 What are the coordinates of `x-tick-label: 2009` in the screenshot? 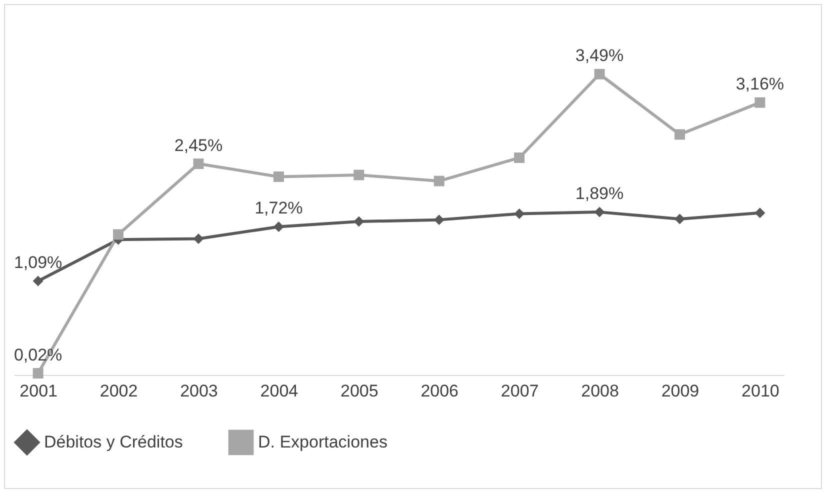 It's located at (680, 391).